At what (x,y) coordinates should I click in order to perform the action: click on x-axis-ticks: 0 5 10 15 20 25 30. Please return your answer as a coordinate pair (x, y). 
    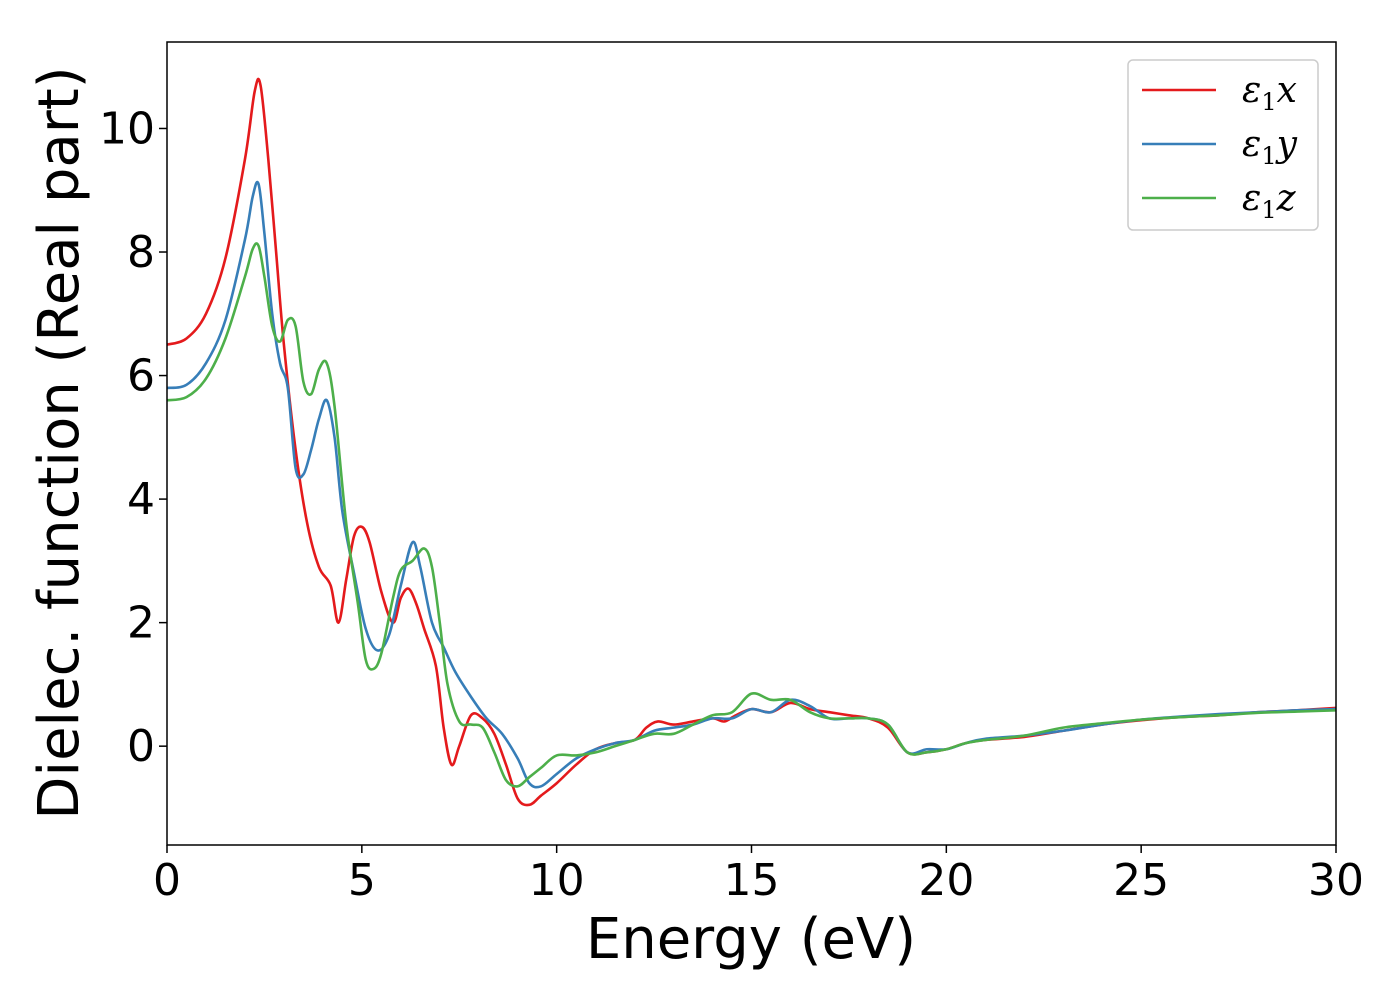
    Looking at the image, I should click on (758, 875).